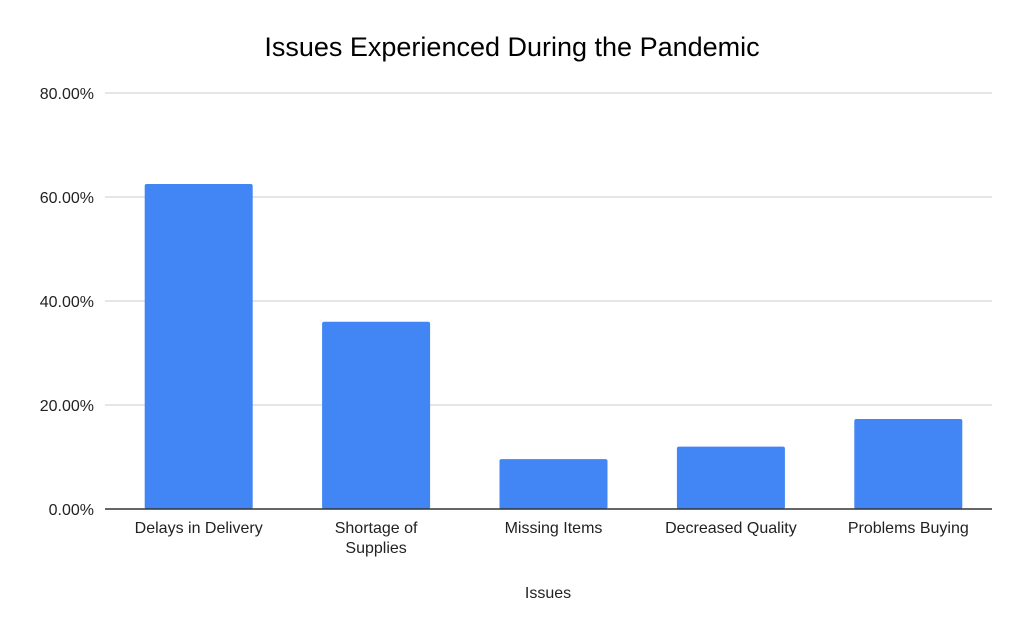  I want to click on x-tick-label: Decreased Quality, so click(731, 528).